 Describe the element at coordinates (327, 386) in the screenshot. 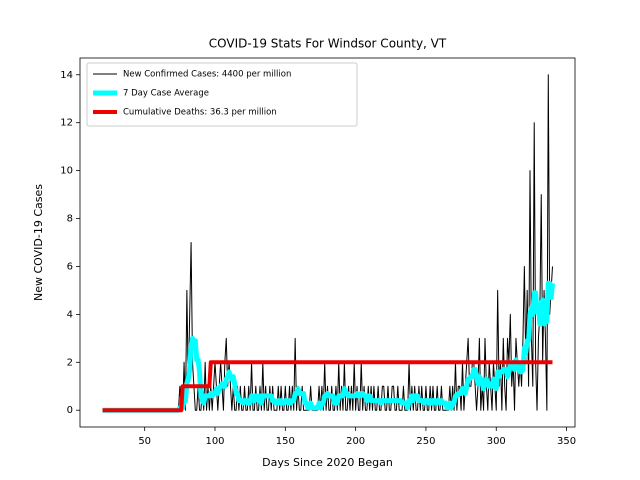

I see `series-line` at that location.